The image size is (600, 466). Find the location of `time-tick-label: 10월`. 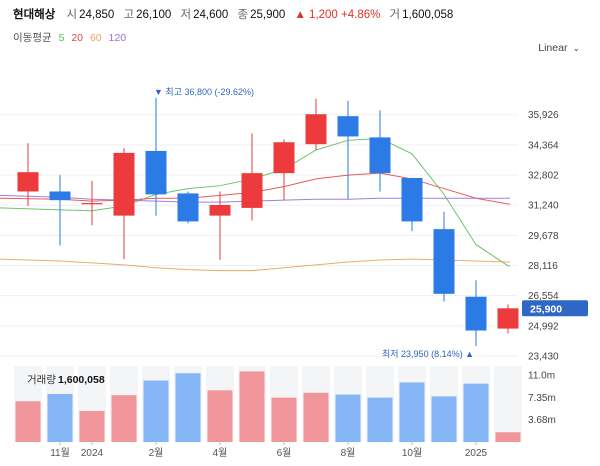

time-tick-label: 10월 is located at coordinates (412, 453).